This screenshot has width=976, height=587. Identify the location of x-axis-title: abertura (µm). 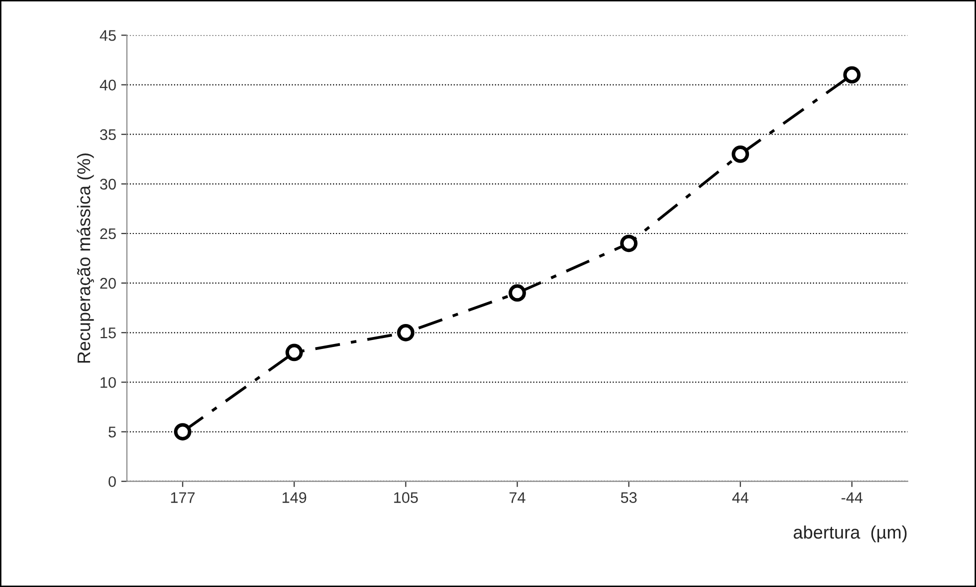
(850, 533).